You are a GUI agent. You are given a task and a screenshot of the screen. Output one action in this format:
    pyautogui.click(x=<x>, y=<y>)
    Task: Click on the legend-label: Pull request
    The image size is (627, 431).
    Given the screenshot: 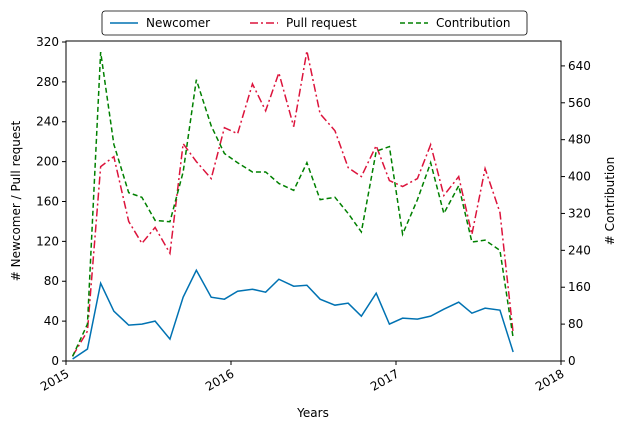 What is the action you would take?
    pyautogui.click(x=321, y=23)
    